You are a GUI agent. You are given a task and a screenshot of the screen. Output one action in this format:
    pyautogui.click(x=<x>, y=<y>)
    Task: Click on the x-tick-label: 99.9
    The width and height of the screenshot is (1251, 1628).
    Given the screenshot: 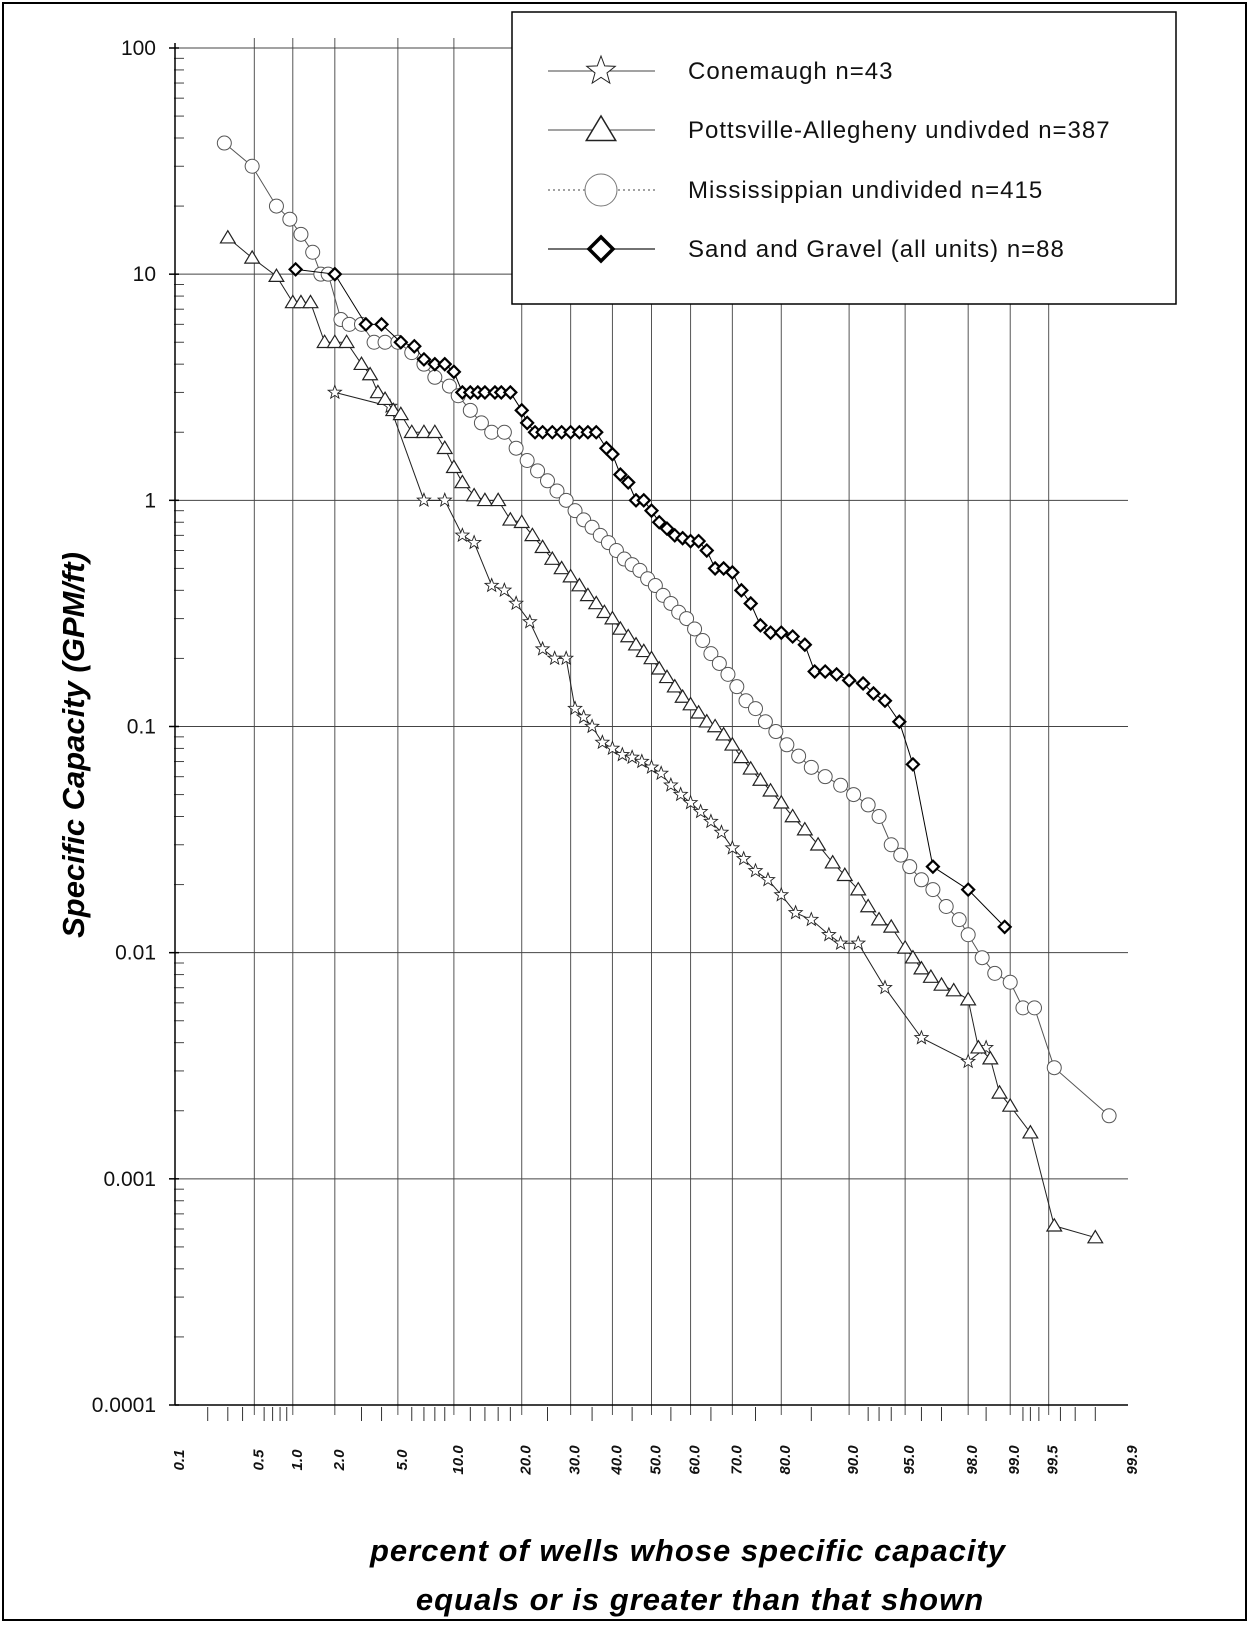 What is the action you would take?
    pyautogui.click(x=1132, y=1460)
    